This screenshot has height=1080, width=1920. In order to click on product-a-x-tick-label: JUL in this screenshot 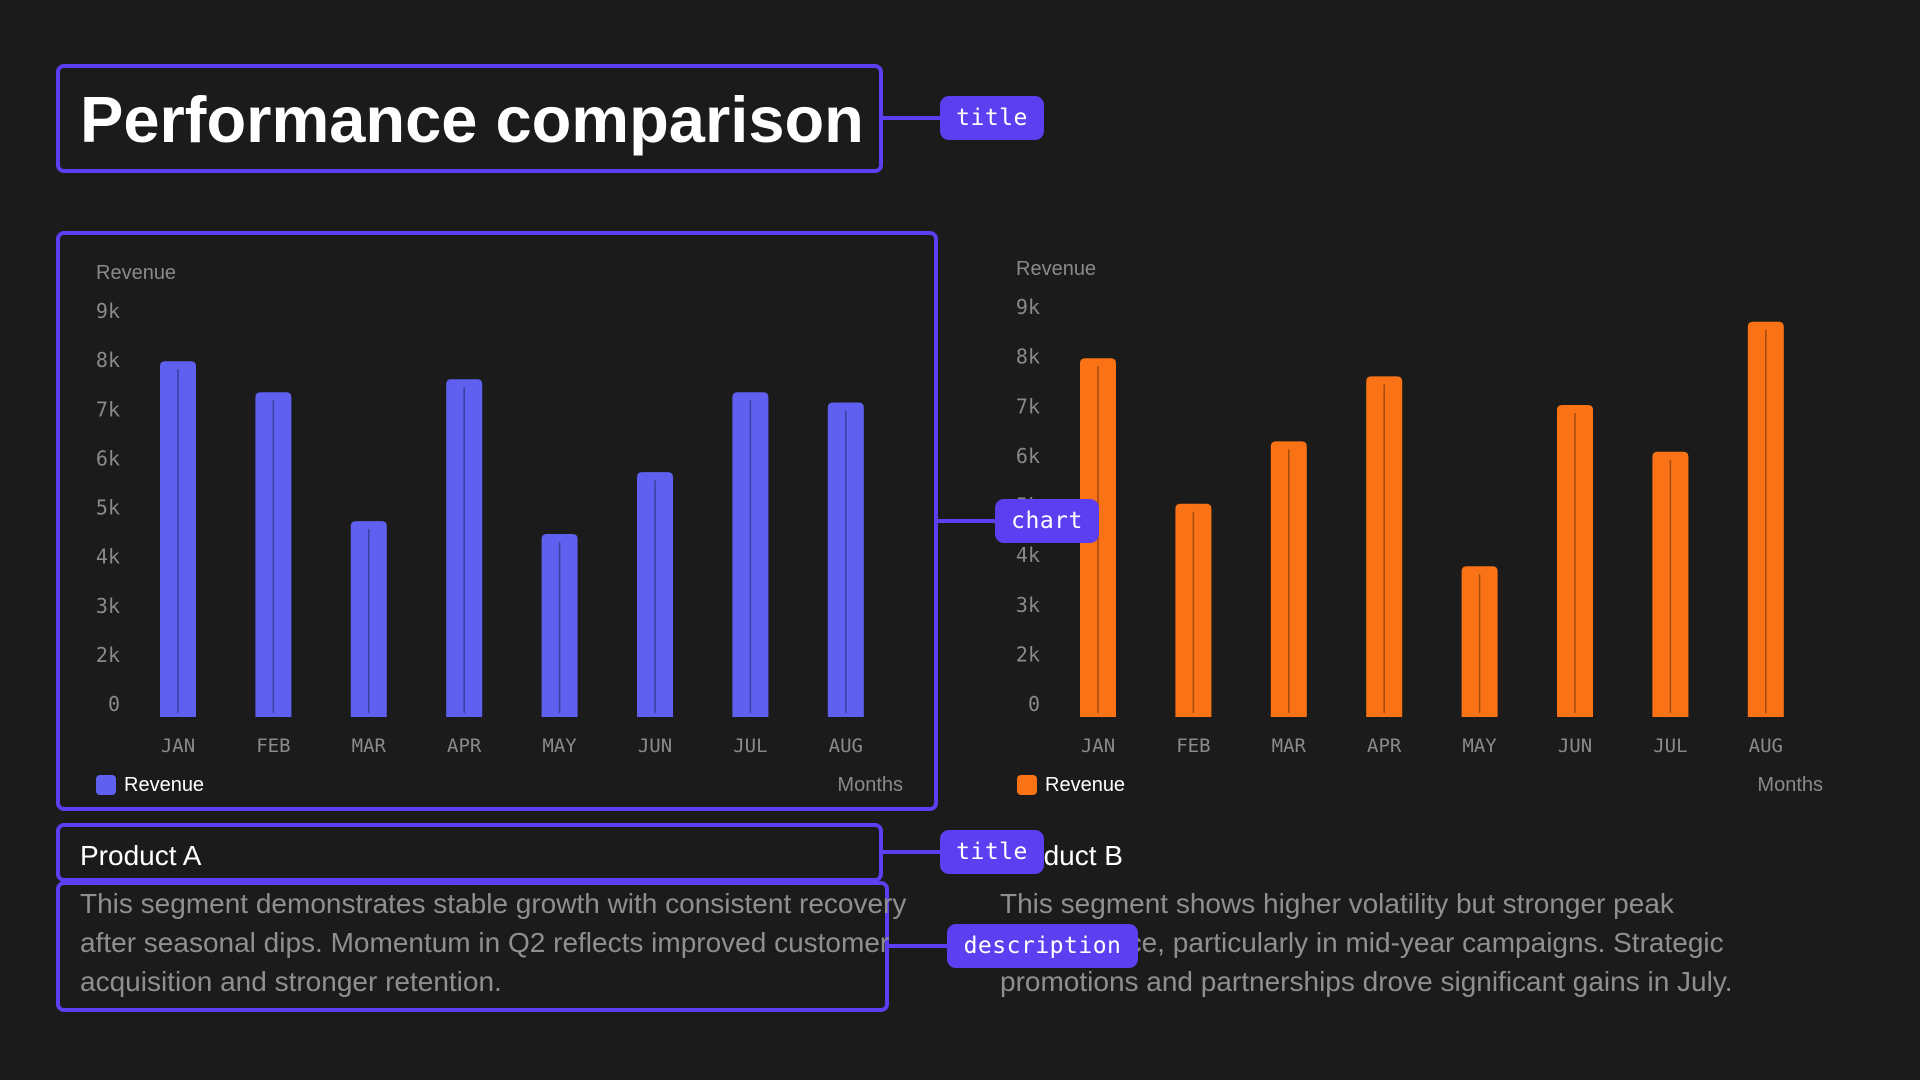, I will do `click(750, 746)`.